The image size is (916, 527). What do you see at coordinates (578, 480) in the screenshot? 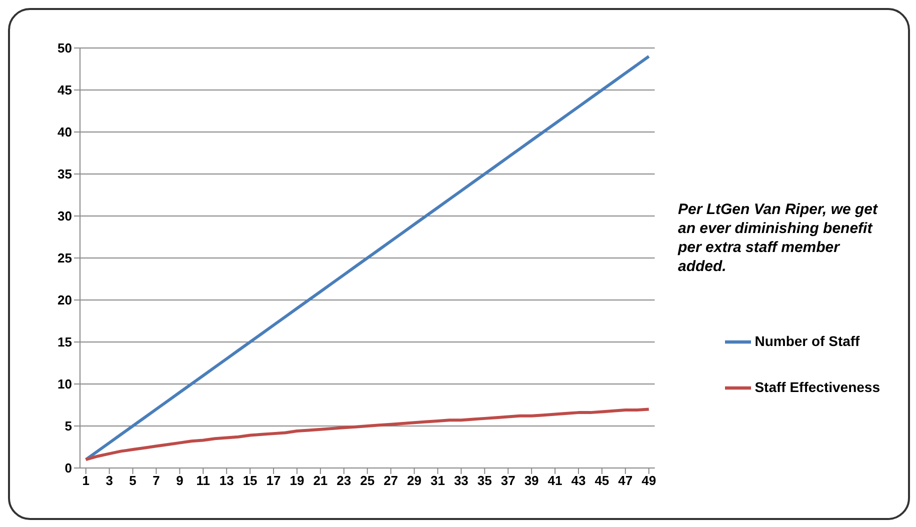
I see `x-tick-label: 43` at bounding box center [578, 480].